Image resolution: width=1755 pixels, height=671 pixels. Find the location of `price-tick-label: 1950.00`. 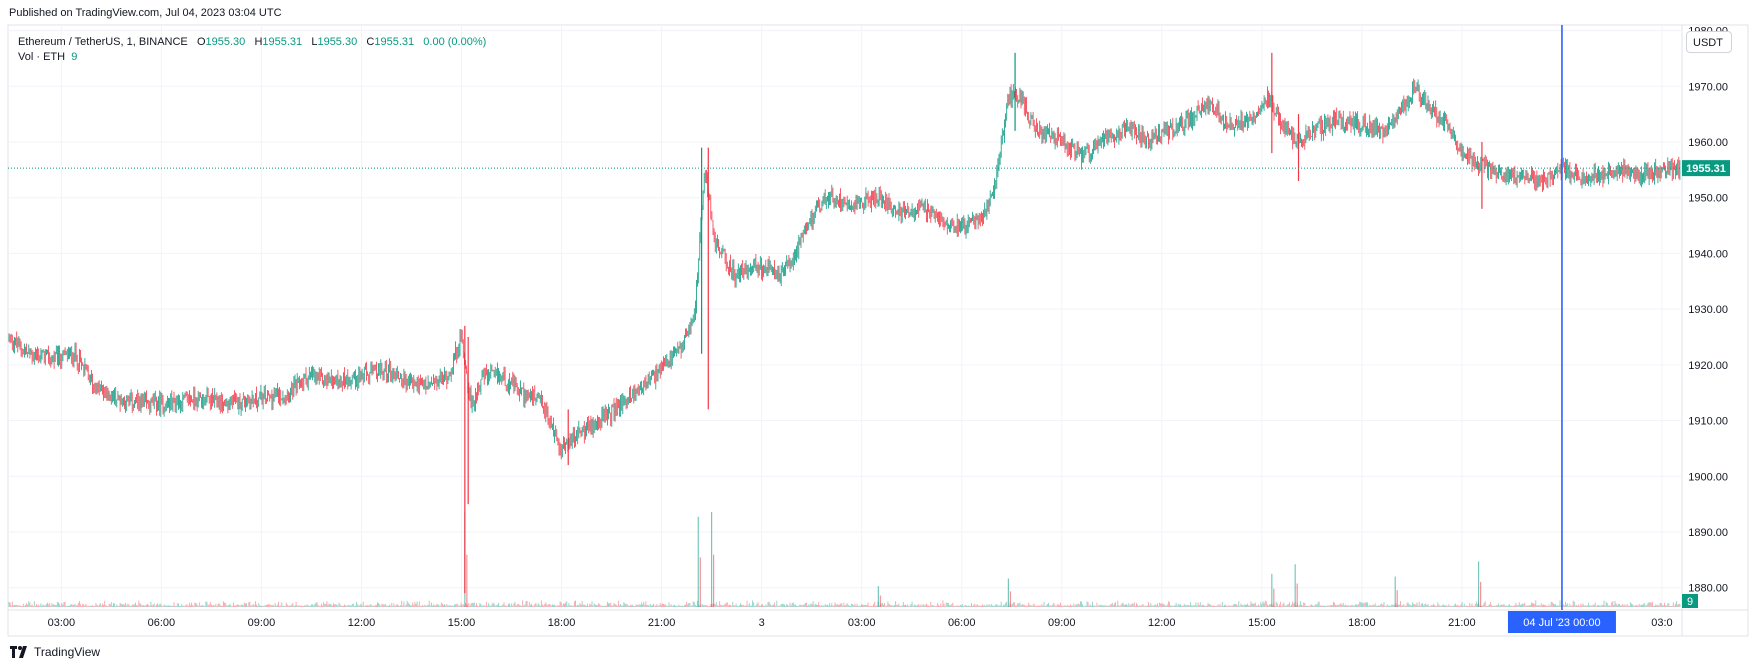

price-tick-label: 1950.00 is located at coordinates (1708, 199).